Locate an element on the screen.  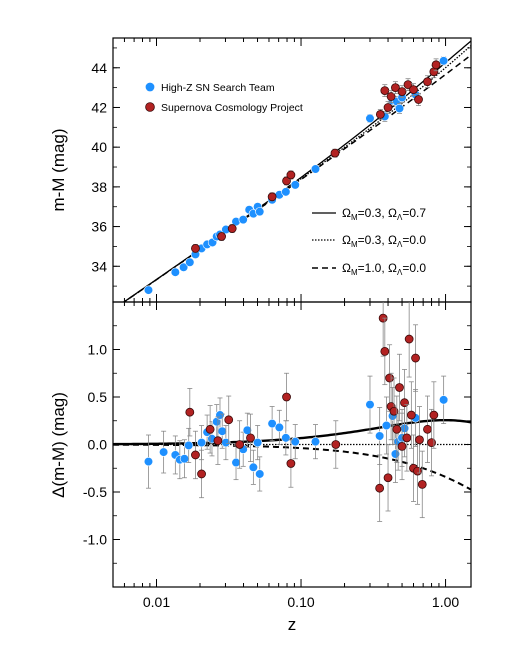
legend-model-2: ΩM=0.3, ΩΛ=0.0 is located at coordinates (384, 241).